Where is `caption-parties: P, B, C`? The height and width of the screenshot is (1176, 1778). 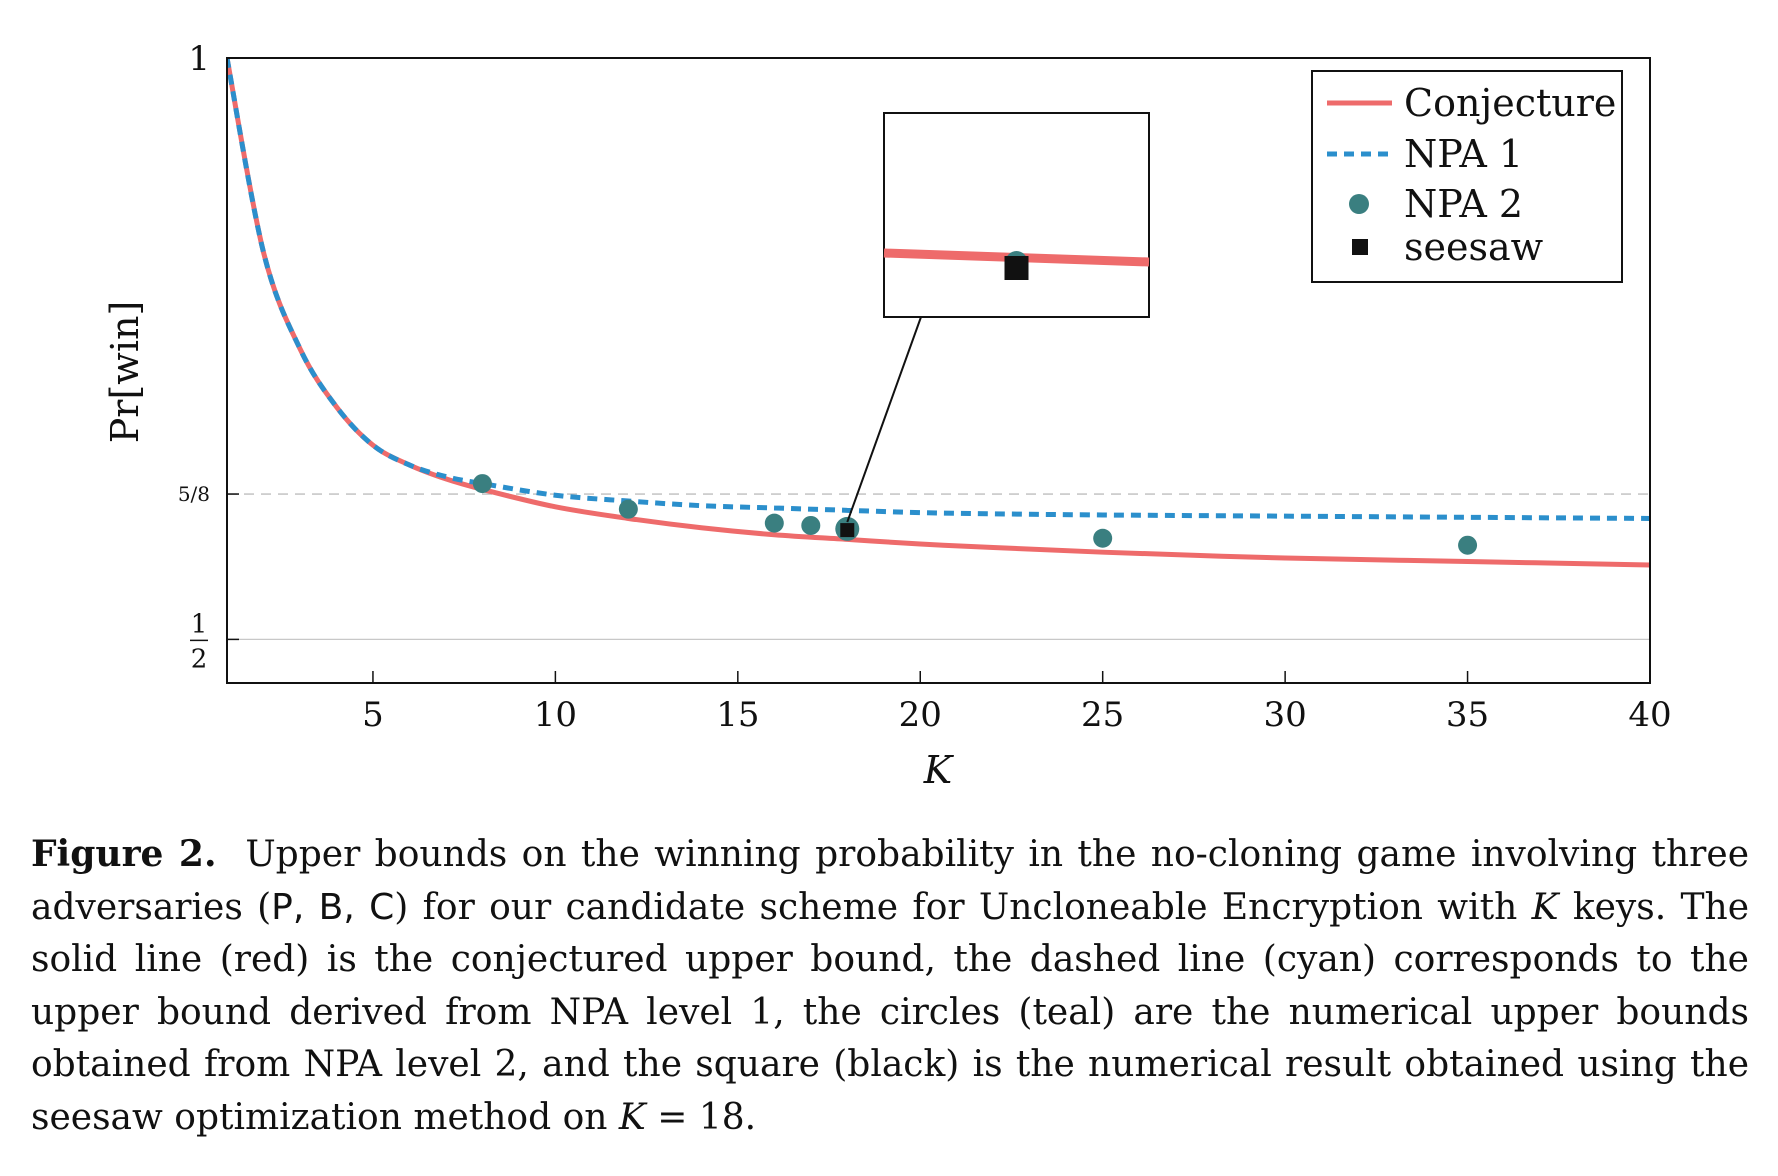 caption-parties: P, B, C is located at coordinates (333, 907).